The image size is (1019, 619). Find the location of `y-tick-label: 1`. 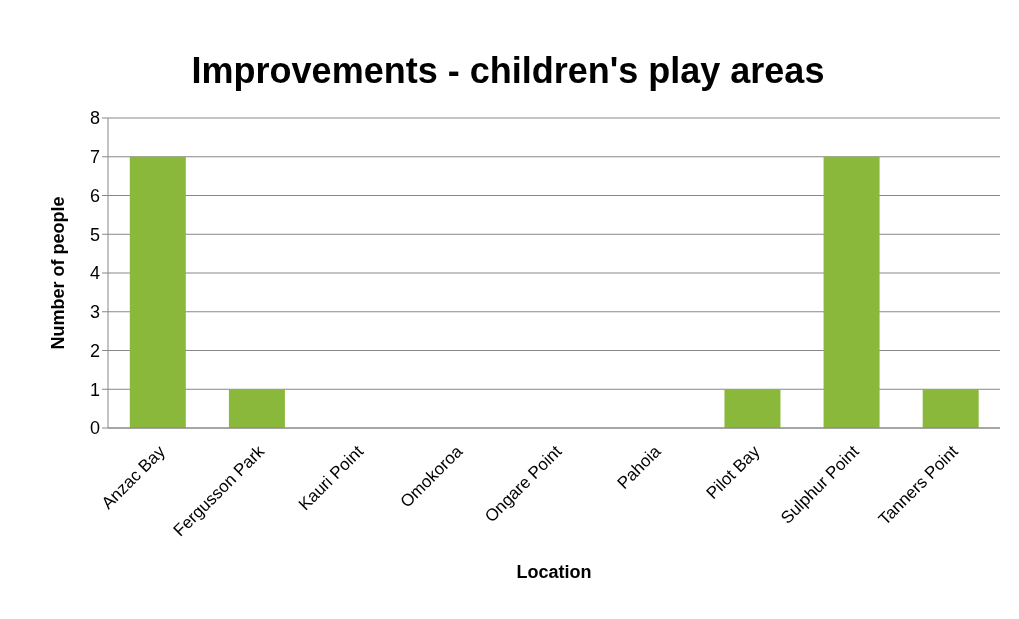

y-tick-label: 1 is located at coordinates (94, 389).